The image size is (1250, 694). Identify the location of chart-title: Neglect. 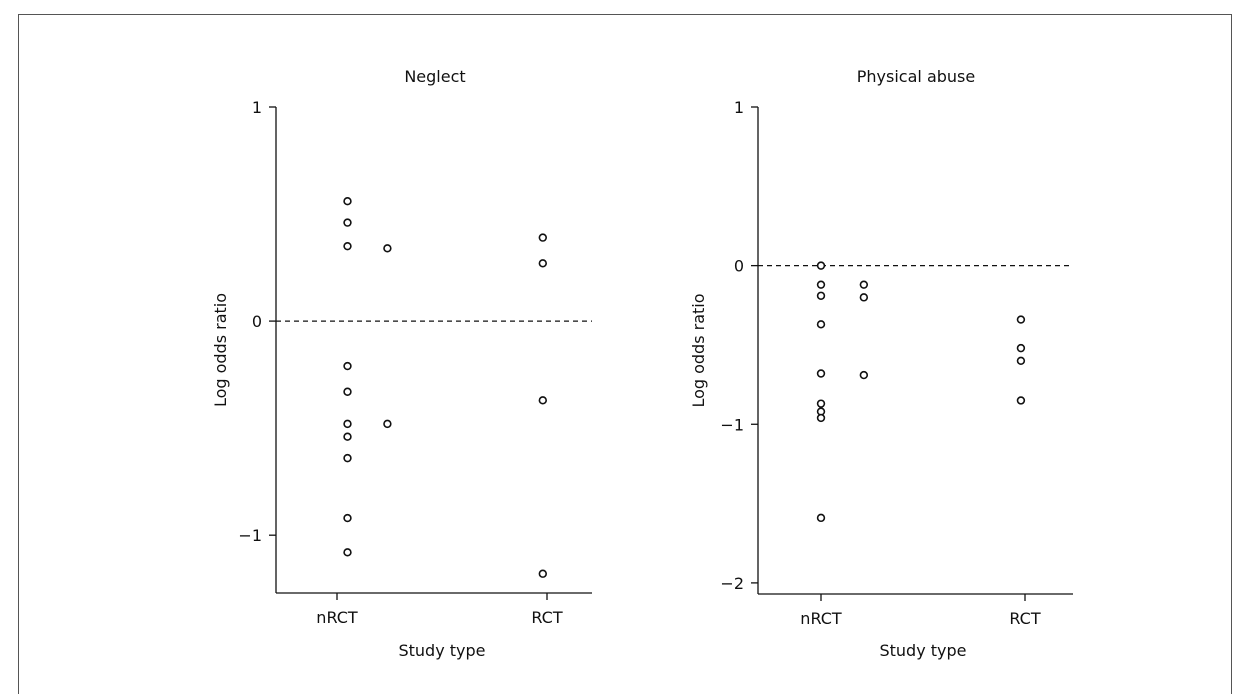
(434, 76).